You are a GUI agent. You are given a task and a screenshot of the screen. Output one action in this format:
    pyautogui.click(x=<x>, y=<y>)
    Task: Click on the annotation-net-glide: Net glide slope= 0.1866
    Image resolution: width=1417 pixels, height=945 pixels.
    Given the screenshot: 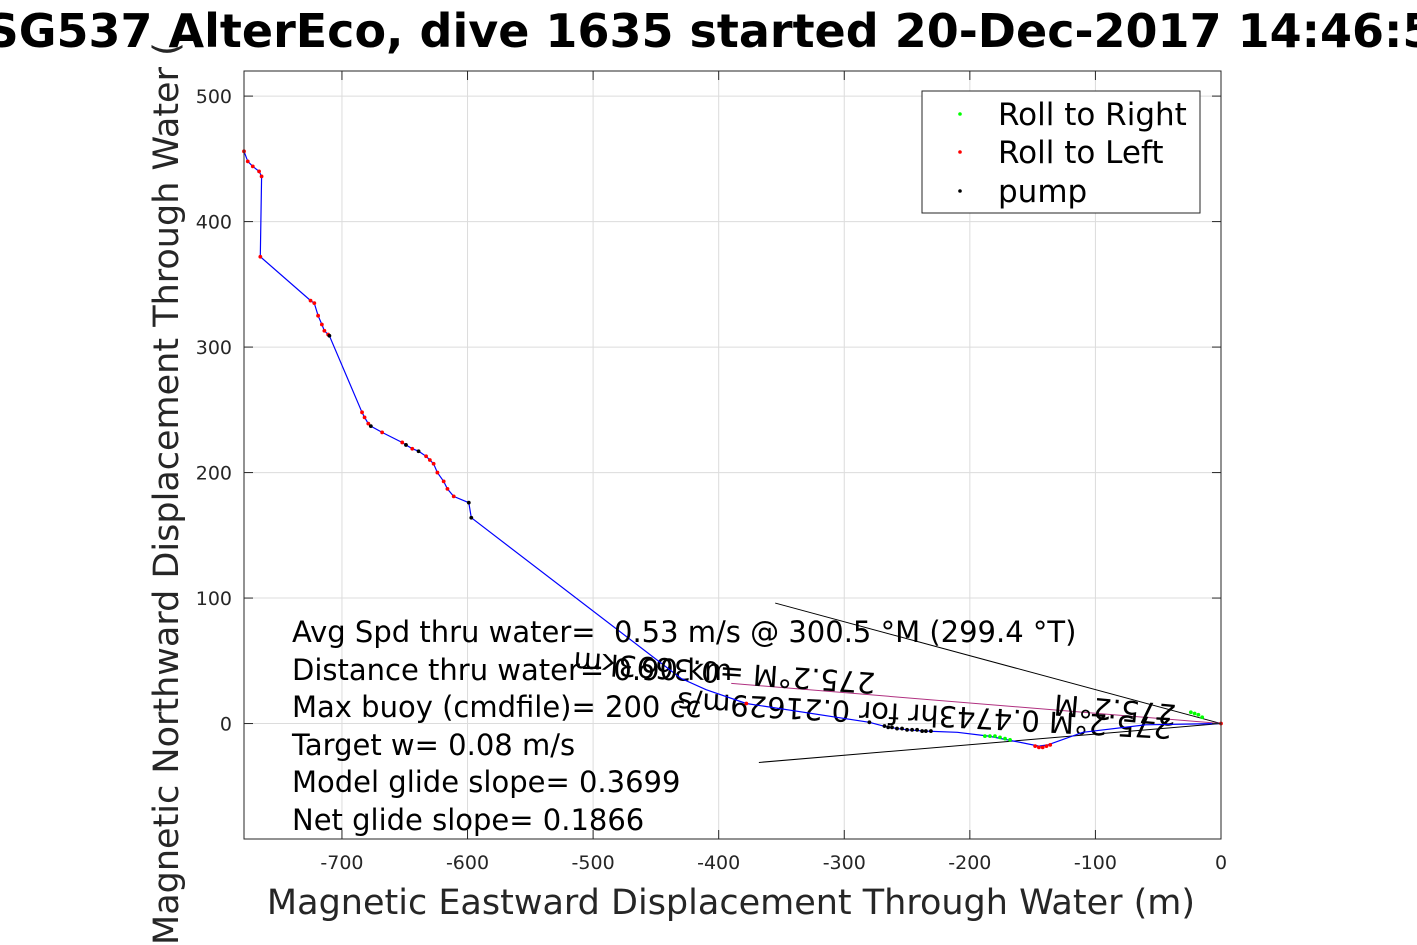 What is the action you would take?
    pyautogui.click(x=468, y=820)
    